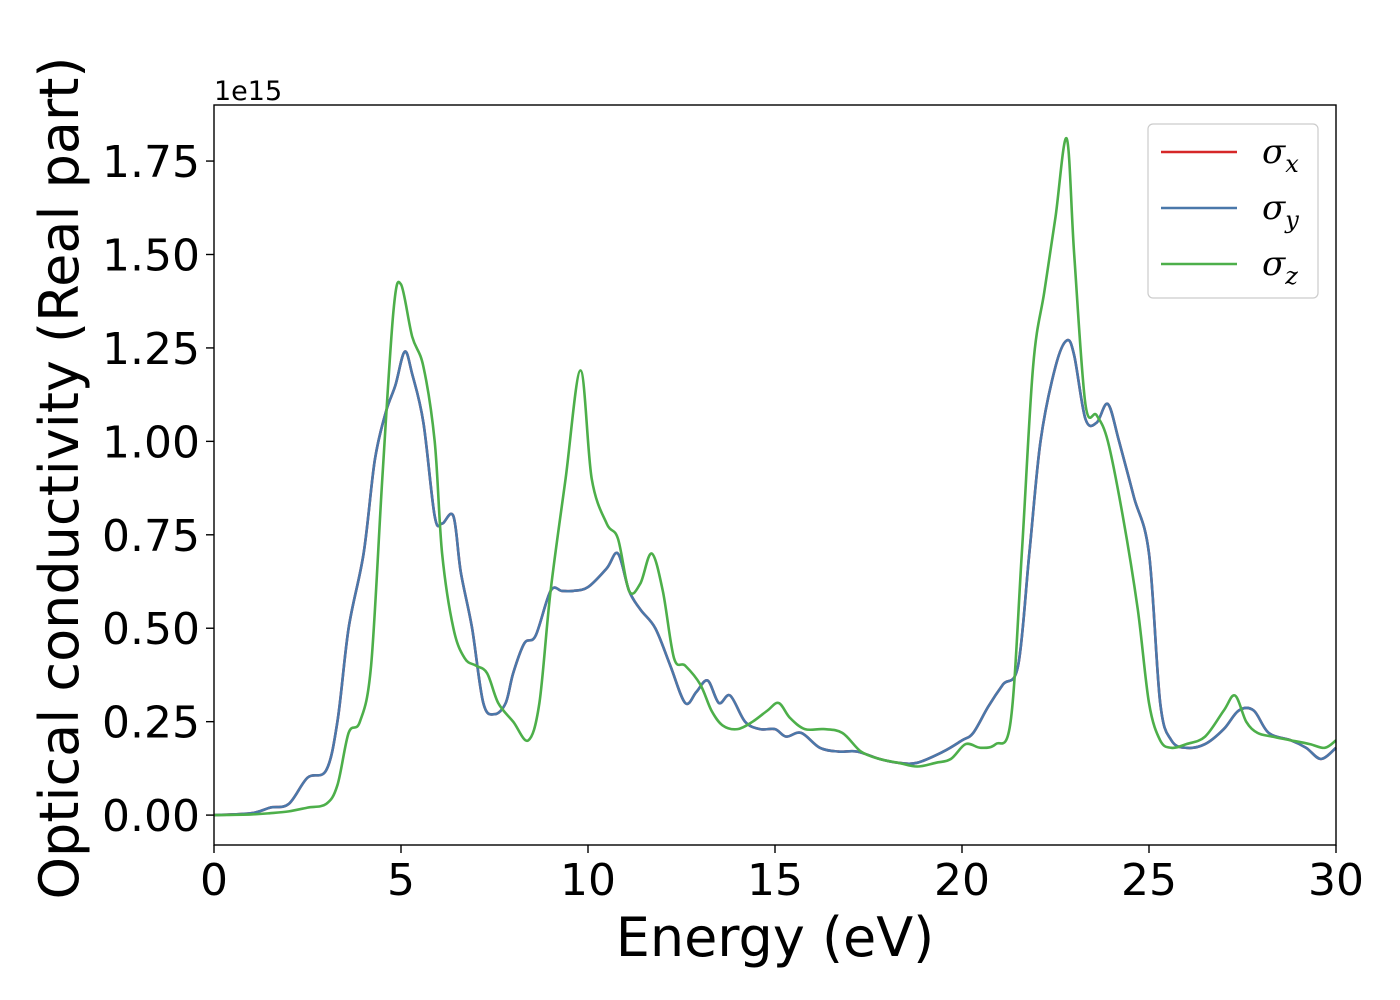  I want to click on x-tick-label: 5, so click(401, 880).